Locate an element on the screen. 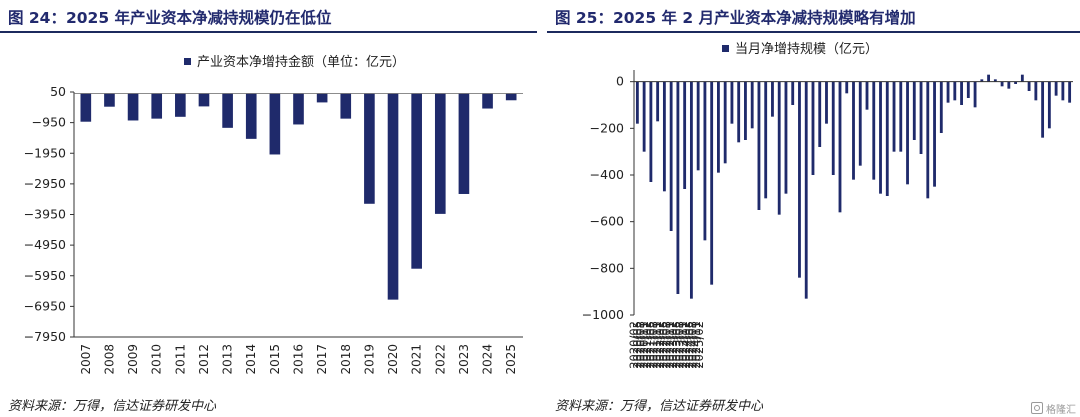 The height and width of the screenshot is (417, 1080). x-tick-label: 2014 is located at coordinates (251, 359).